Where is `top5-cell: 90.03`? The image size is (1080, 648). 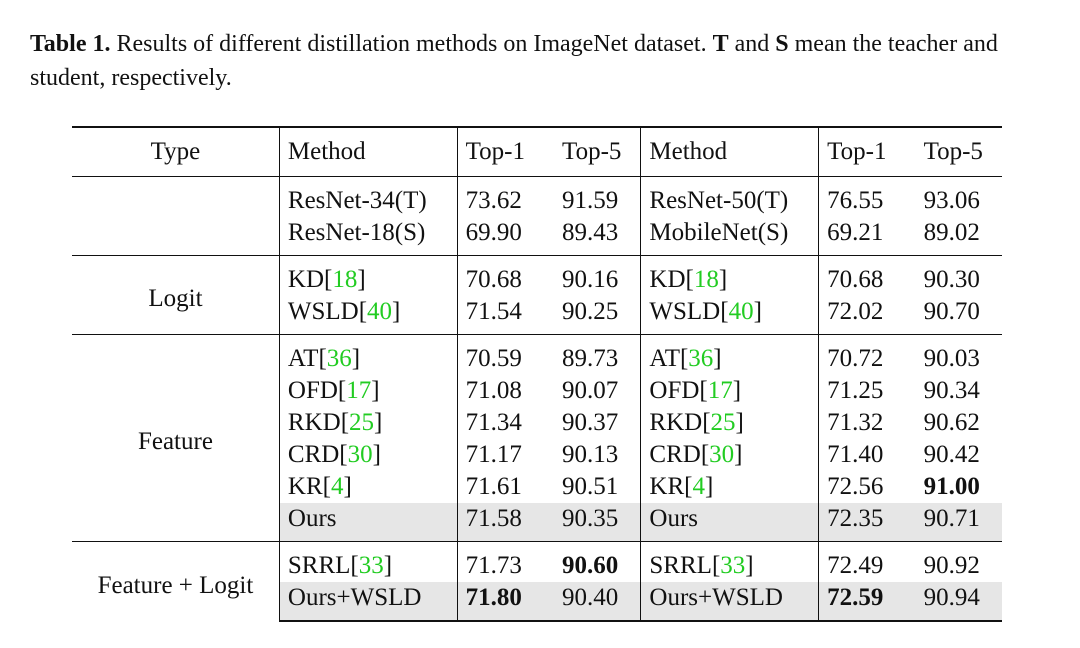 top5-cell: 90.03 is located at coordinates (958, 354).